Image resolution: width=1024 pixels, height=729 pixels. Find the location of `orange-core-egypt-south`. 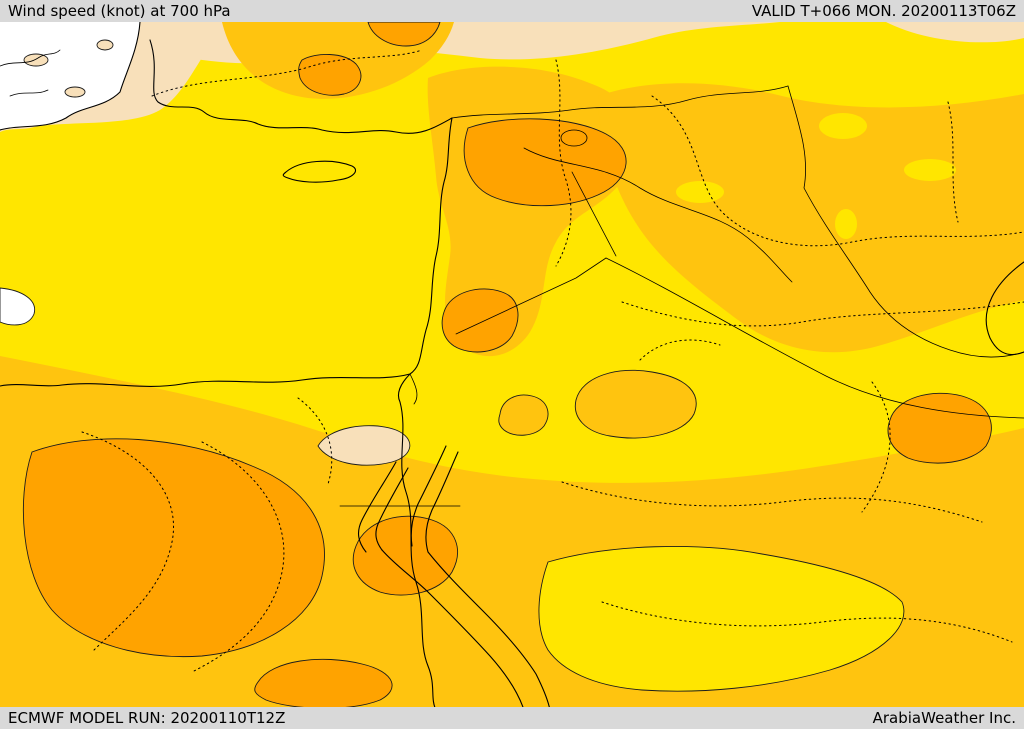

orange-core-egypt-south is located at coordinates (323, 682).